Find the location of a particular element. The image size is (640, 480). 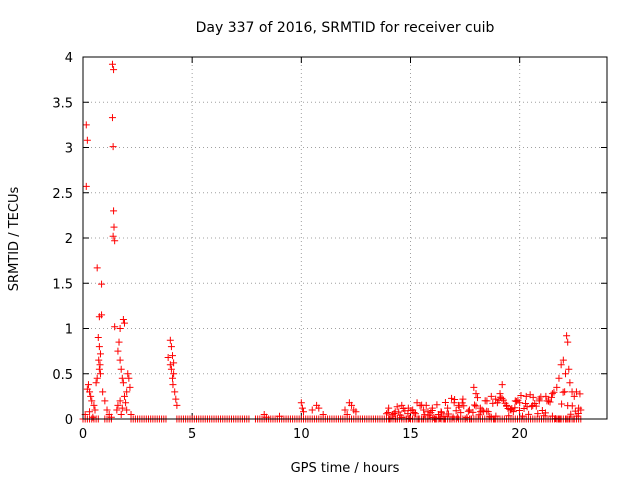

y-tick-label: 3 is located at coordinates (69, 149).